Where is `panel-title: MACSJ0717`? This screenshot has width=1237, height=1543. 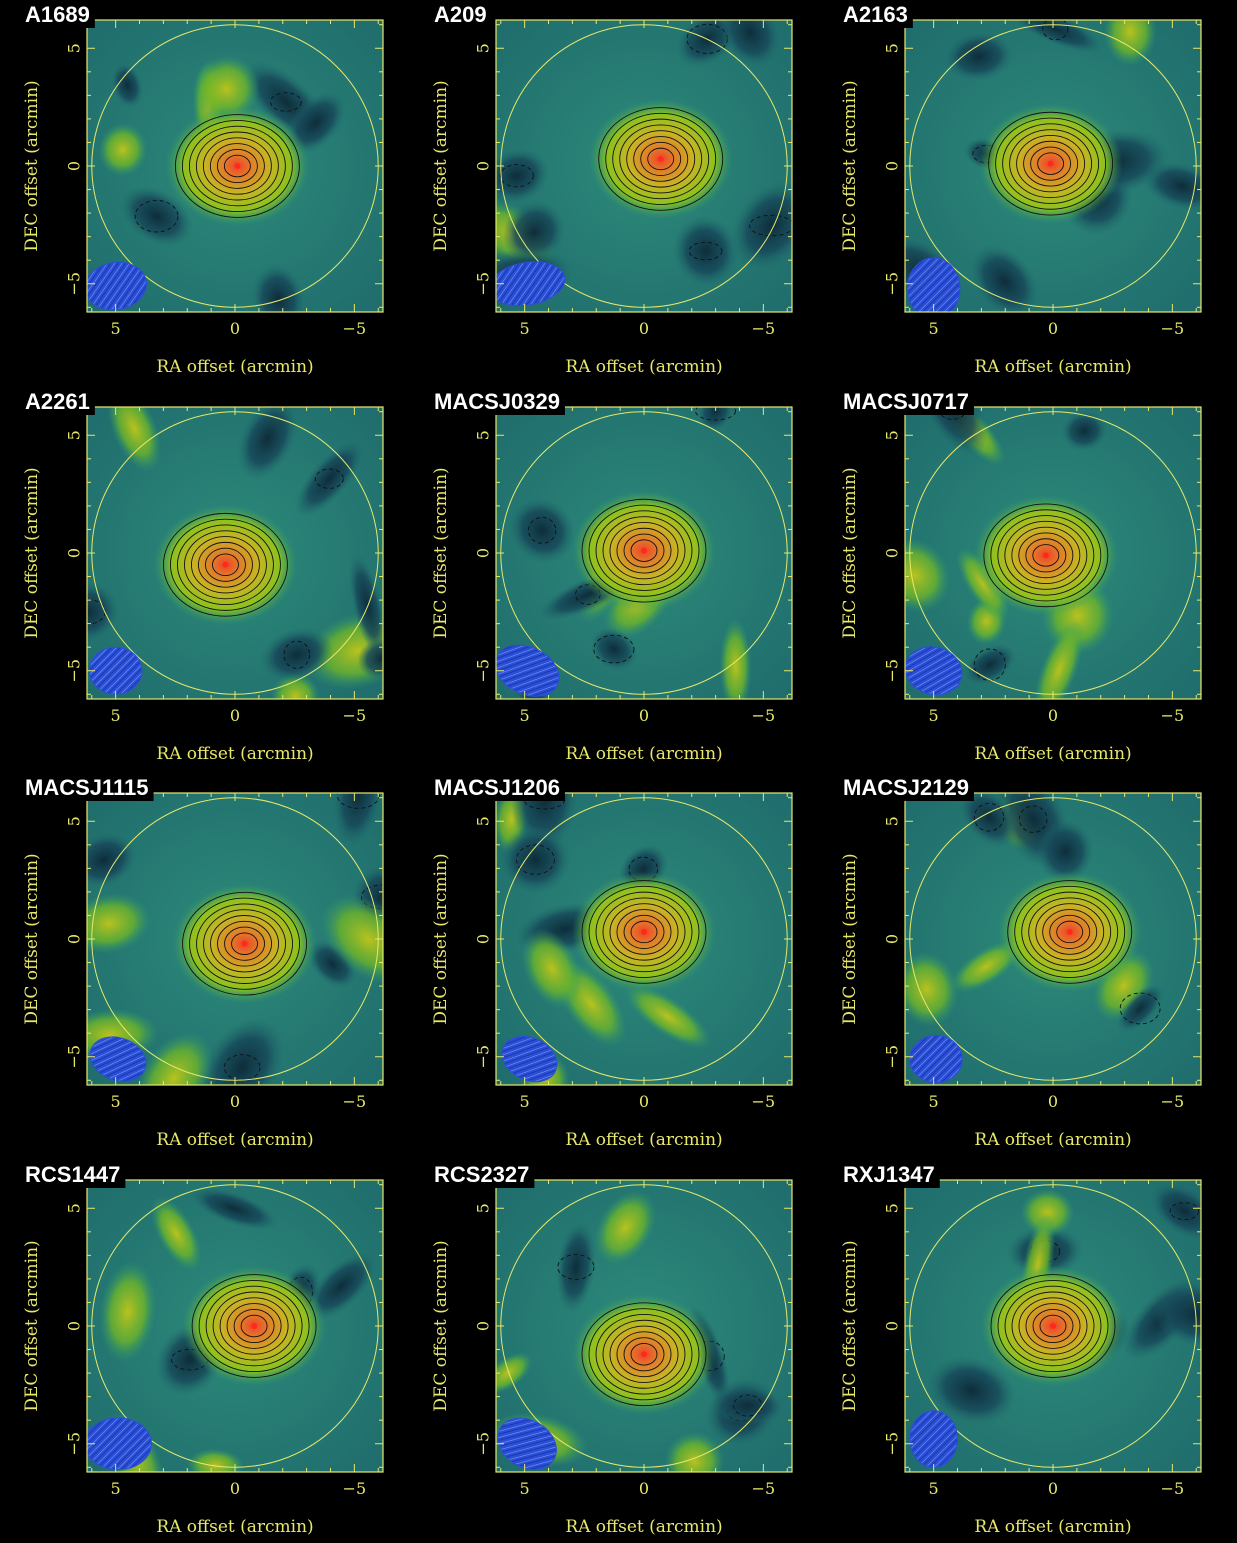
panel-title: MACSJ0717 is located at coordinates (907, 401).